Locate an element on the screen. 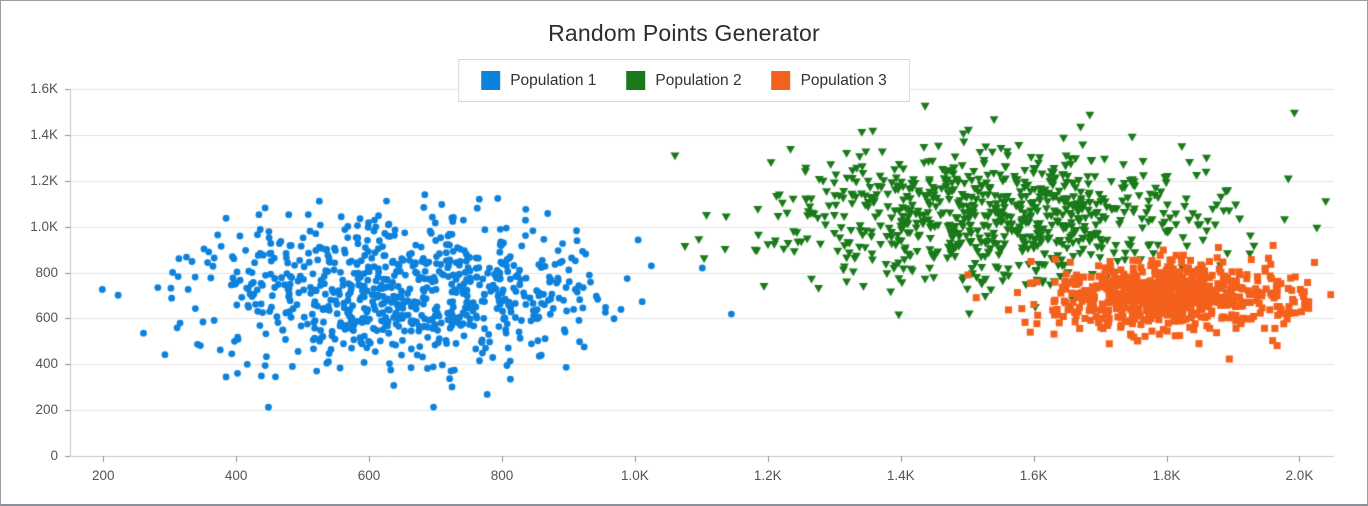 The image size is (1368, 506). x-axis-tick-label: 400 is located at coordinates (236, 475).